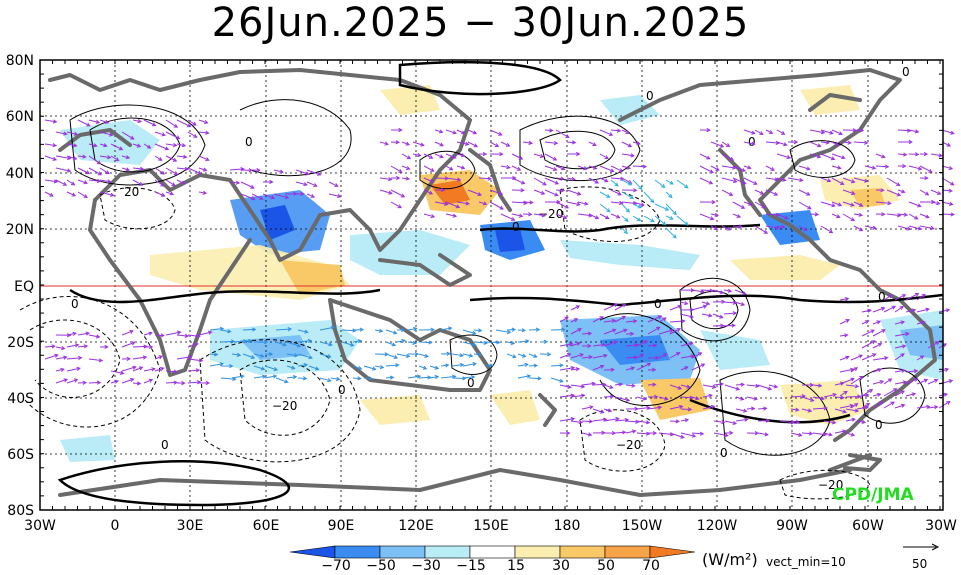 Image resolution: width=961 pixels, height=575 pixels. I want to click on latitude-axis: 80N 60N 40N 20N EQ 20S 40S 60S 80S, so click(20, 286).